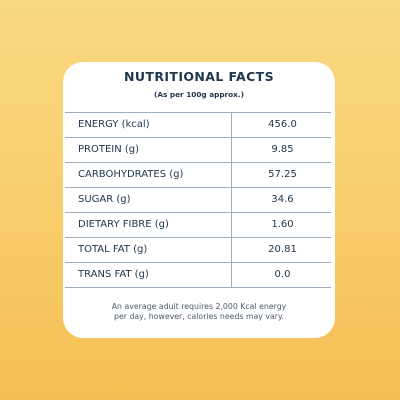 This screenshot has height=400, width=400. I want to click on nutrient-label: SUGAR (g), so click(104, 199).